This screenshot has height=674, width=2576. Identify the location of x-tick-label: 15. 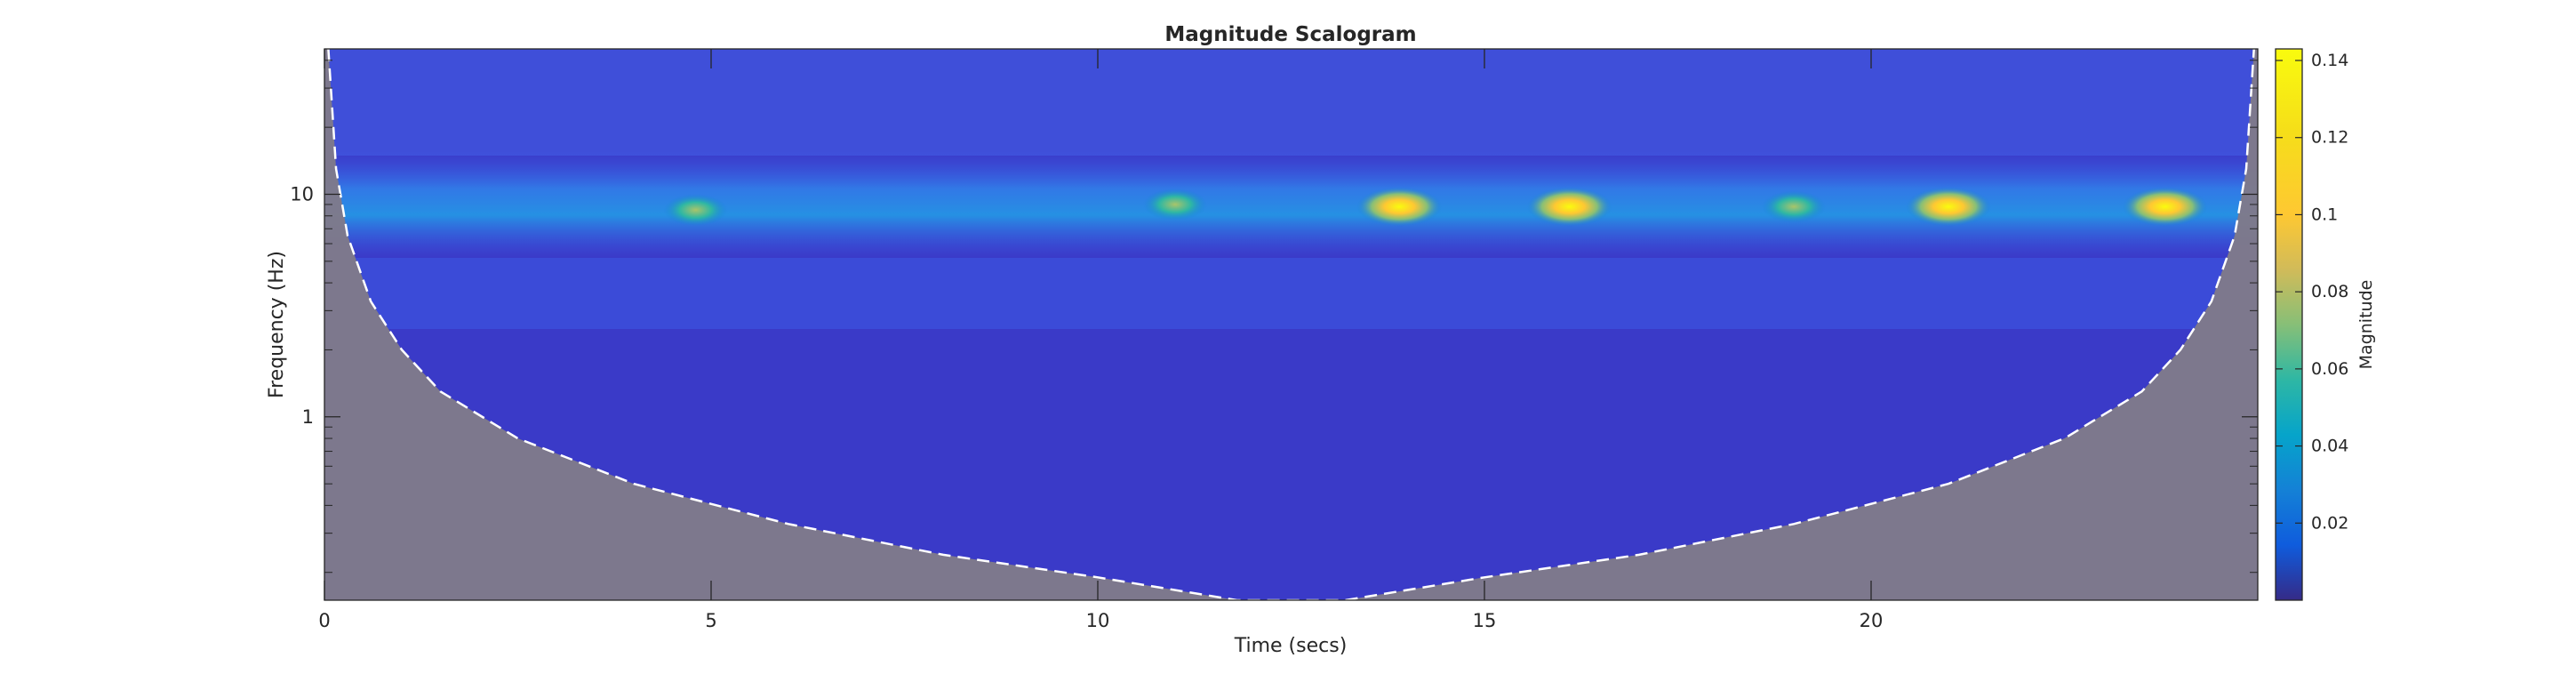
(1485, 620).